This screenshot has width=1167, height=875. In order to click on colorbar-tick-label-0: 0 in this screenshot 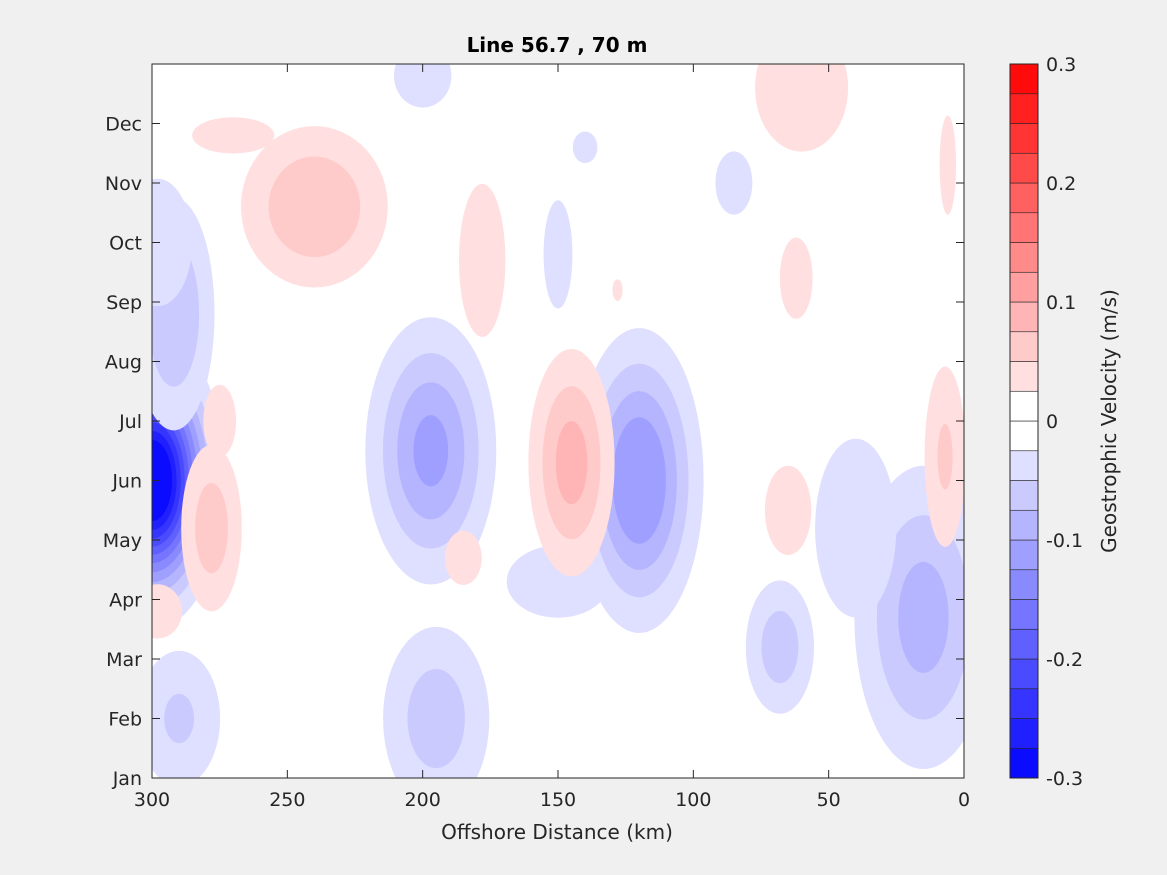, I will do `click(1052, 422)`.